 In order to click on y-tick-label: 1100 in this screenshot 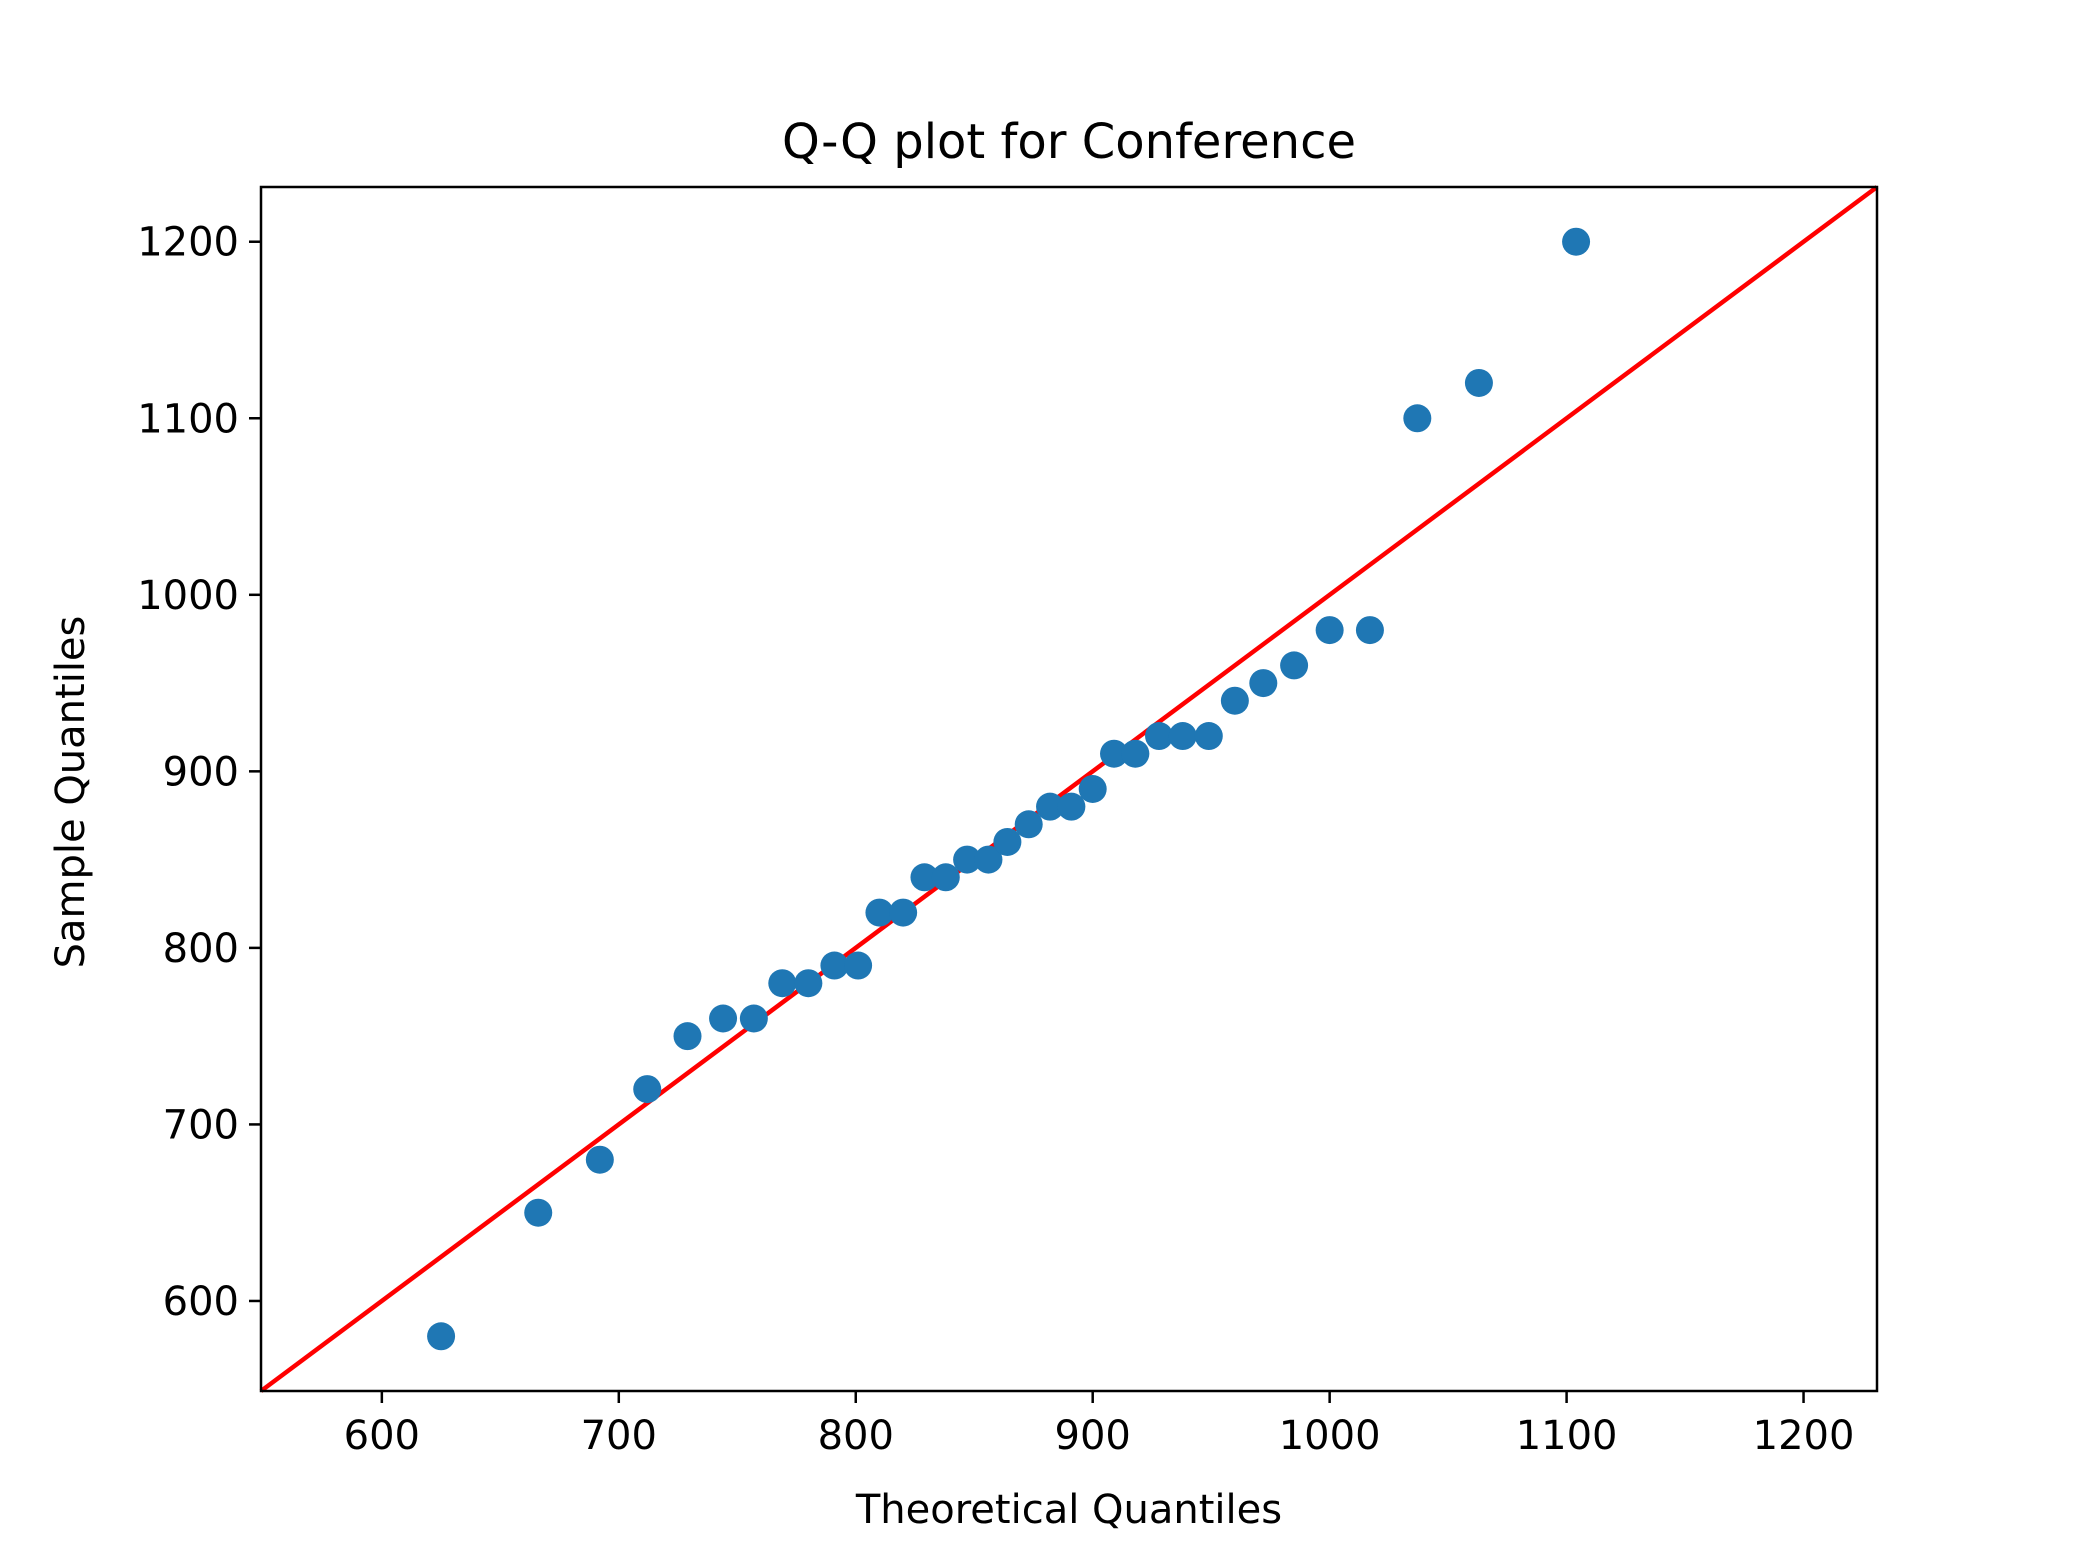, I will do `click(188, 419)`.